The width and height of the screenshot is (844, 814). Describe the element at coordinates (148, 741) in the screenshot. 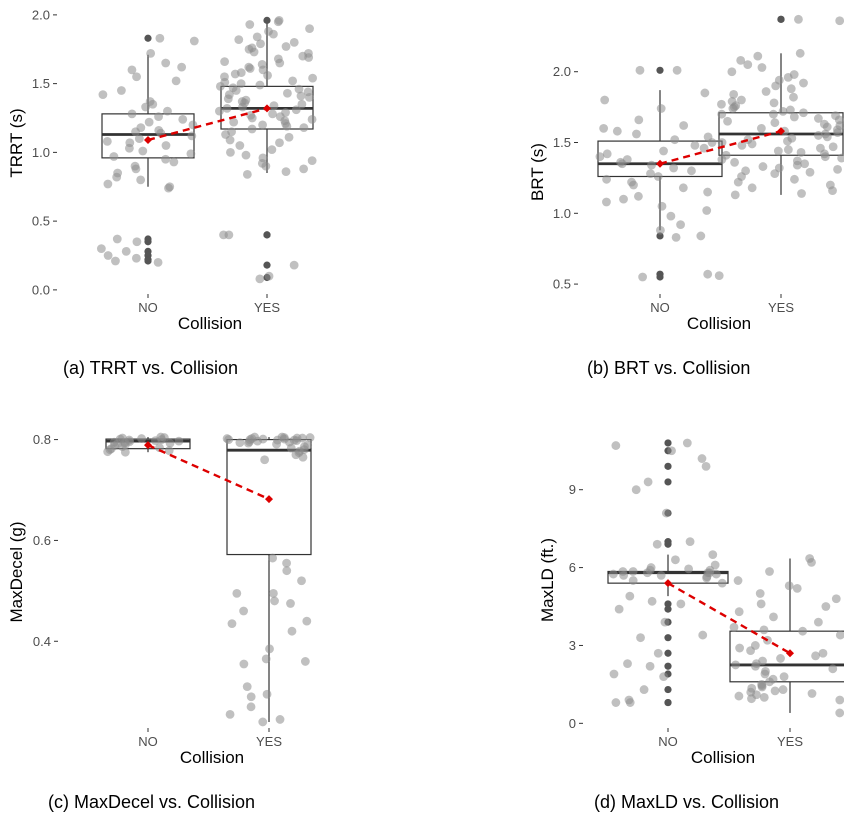

I see `x-tick-label: NO` at that location.